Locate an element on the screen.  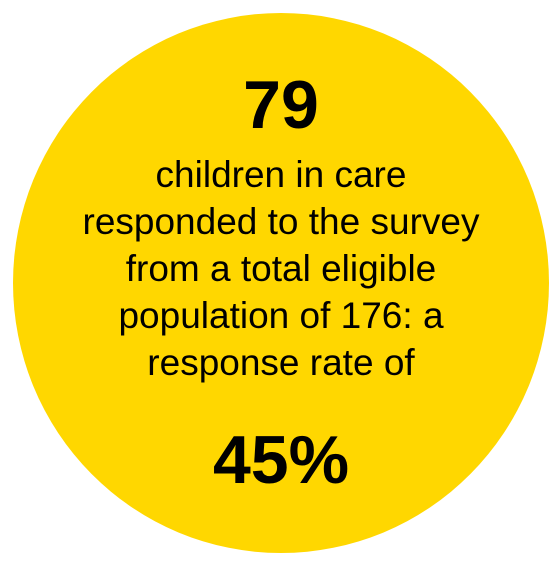
description-line: from a total eligible is located at coordinates (281, 268).